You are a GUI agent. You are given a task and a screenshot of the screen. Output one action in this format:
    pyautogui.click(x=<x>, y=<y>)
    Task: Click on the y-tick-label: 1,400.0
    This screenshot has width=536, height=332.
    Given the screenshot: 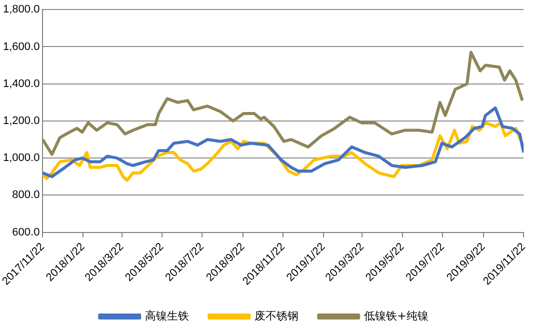 What is the action you would take?
    pyautogui.click(x=21, y=84)
    